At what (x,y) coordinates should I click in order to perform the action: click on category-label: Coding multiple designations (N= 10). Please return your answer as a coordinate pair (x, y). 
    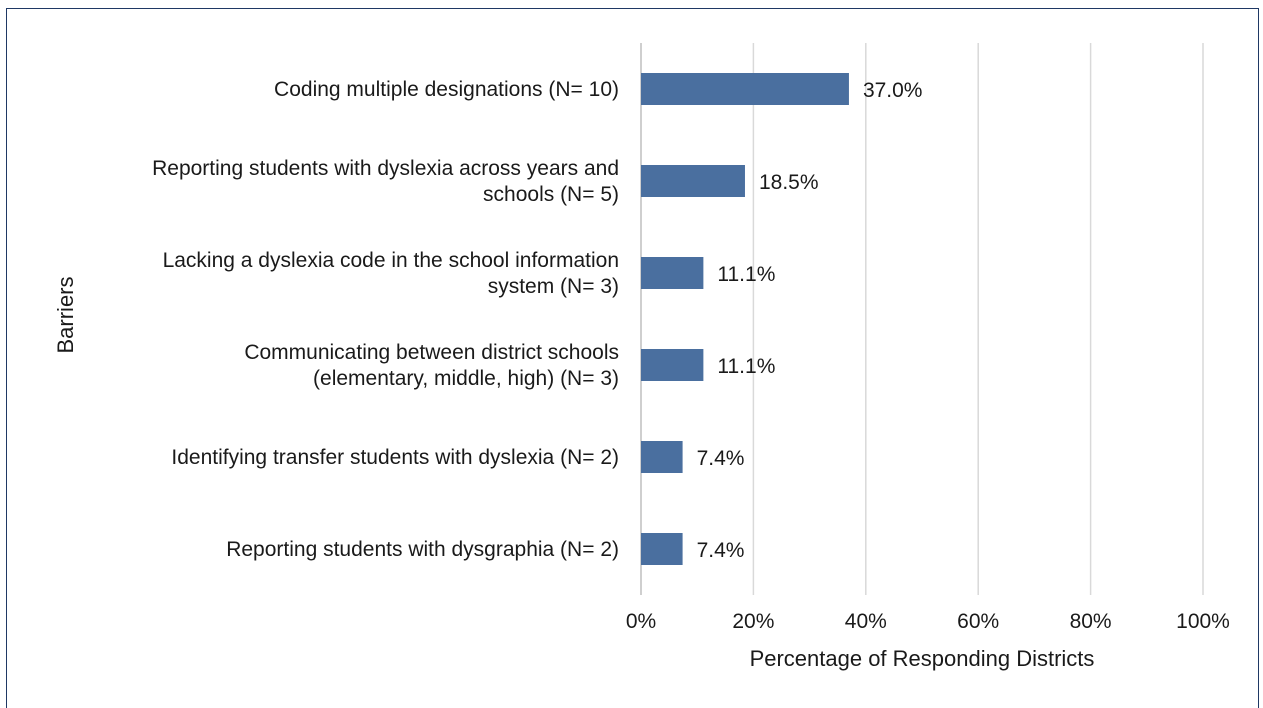
    Looking at the image, I should click on (446, 89).